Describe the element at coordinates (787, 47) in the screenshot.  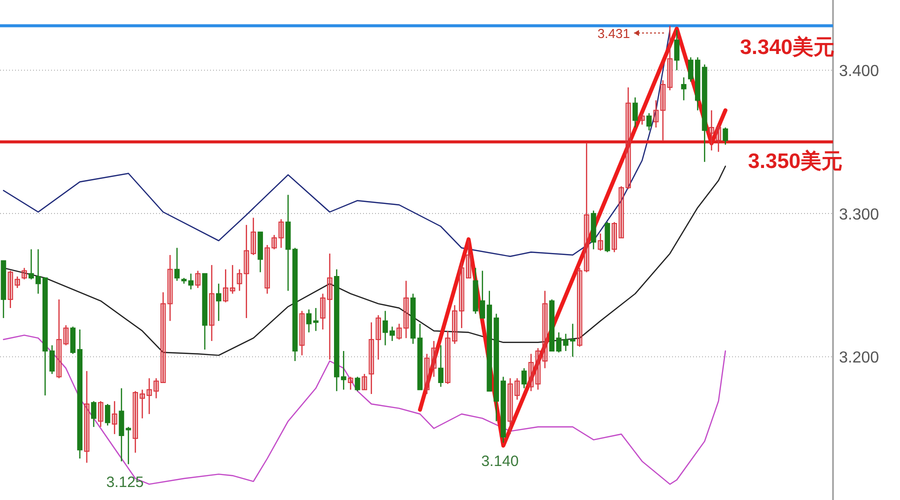
I see `annotation: 3.340美元` at that location.